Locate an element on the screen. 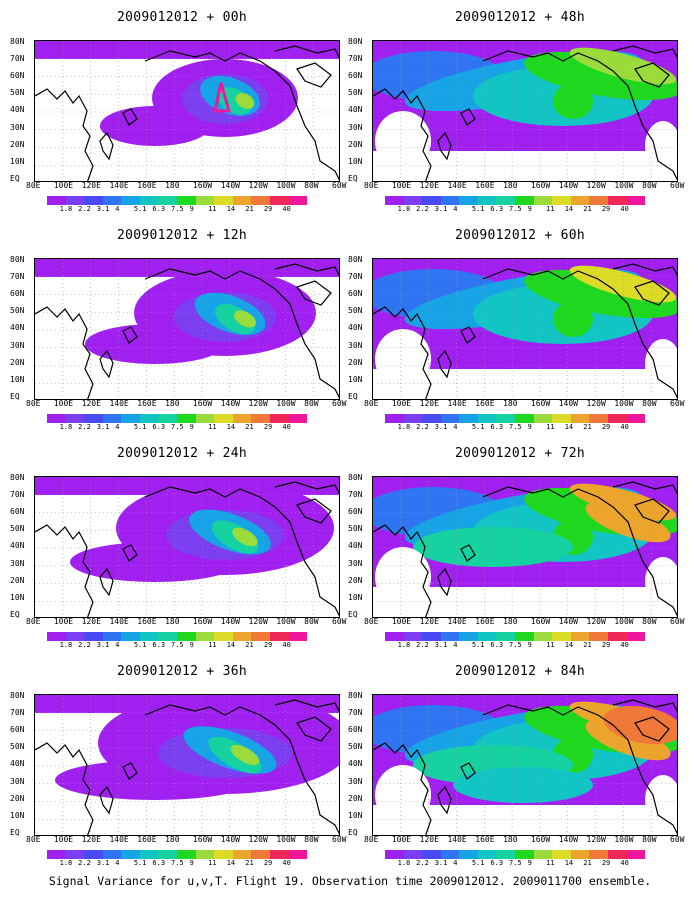  colorbar is located at coordinates (177, 418).